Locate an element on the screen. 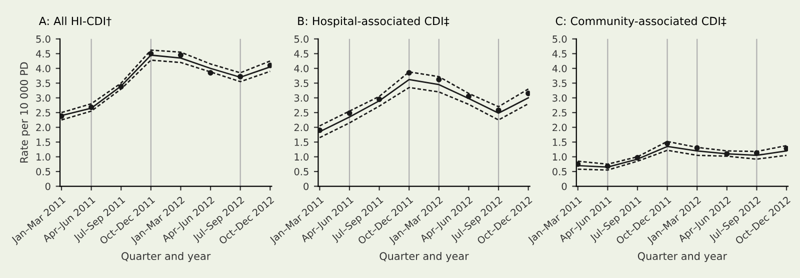  y-axis-title: Rate per 10 000 PD is located at coordinates (25, 112).